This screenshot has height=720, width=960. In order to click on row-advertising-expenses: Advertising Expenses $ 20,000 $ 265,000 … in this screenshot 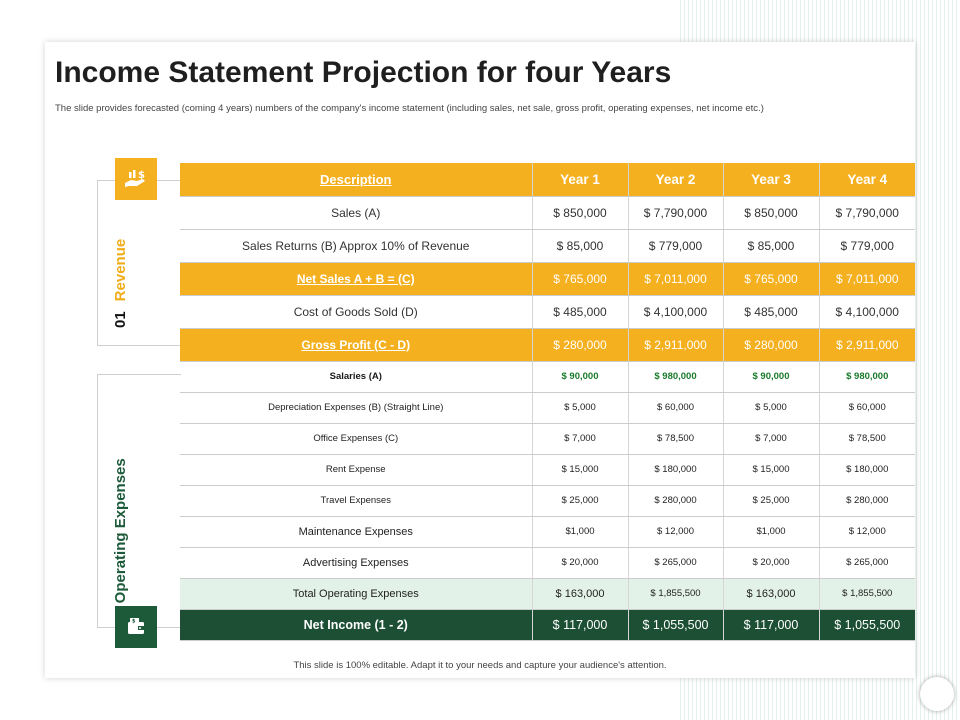, I will do `click(547, 563)`.